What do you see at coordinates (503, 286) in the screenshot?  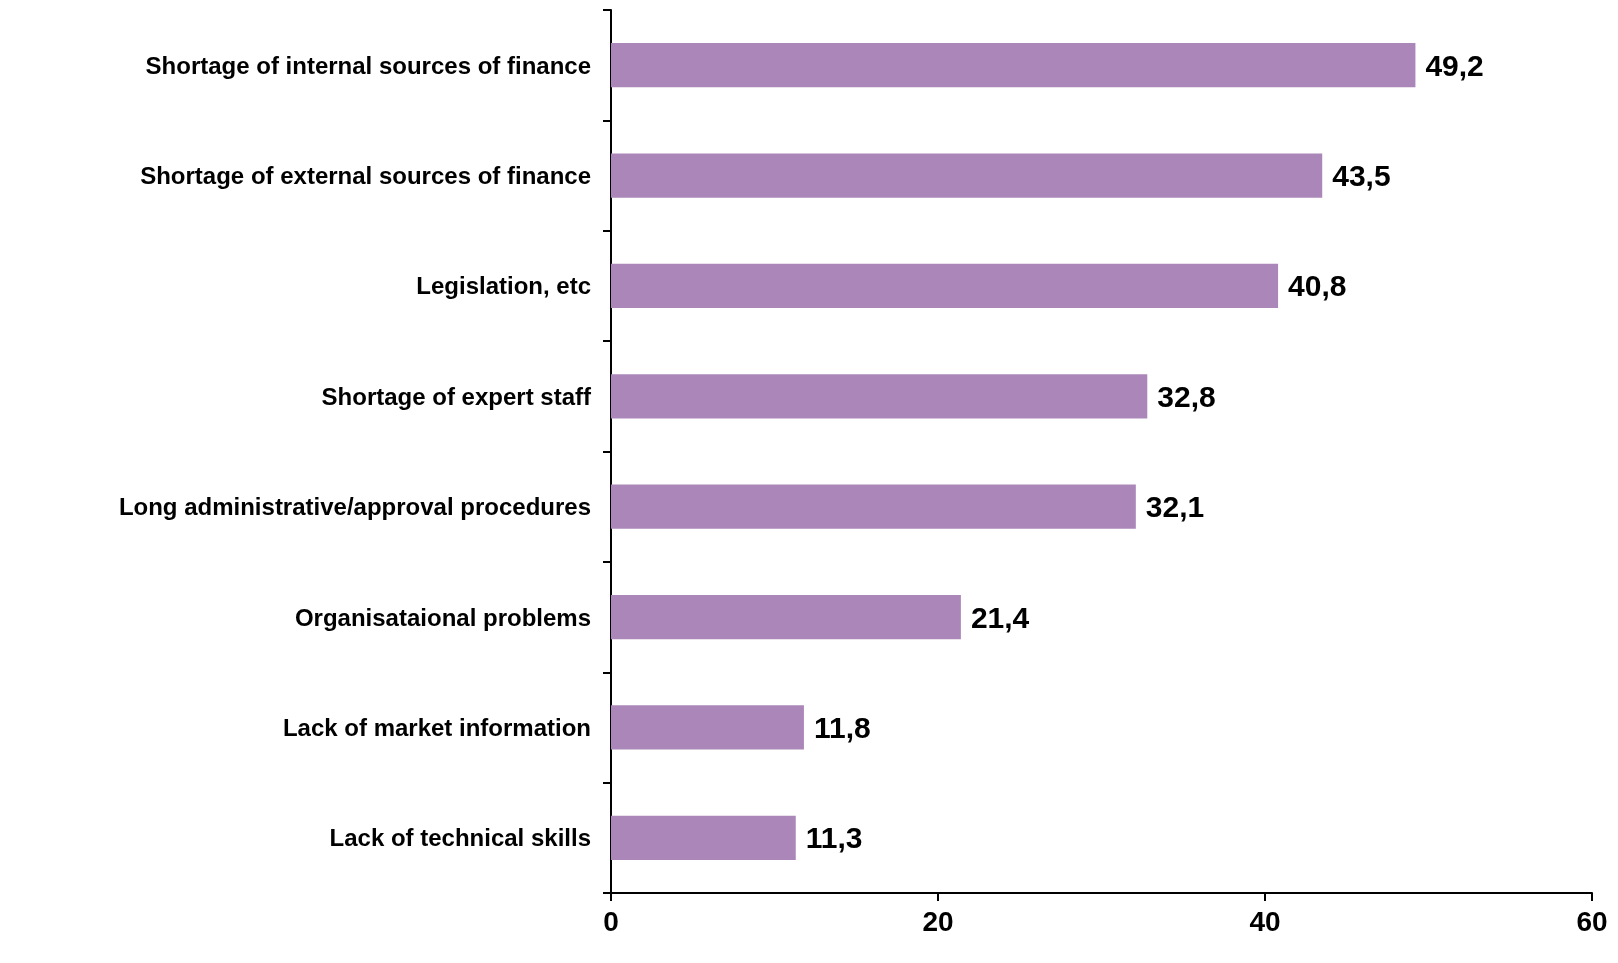 I see `y-tick-label: Legislation, etc` at bounding box center [503, 286].